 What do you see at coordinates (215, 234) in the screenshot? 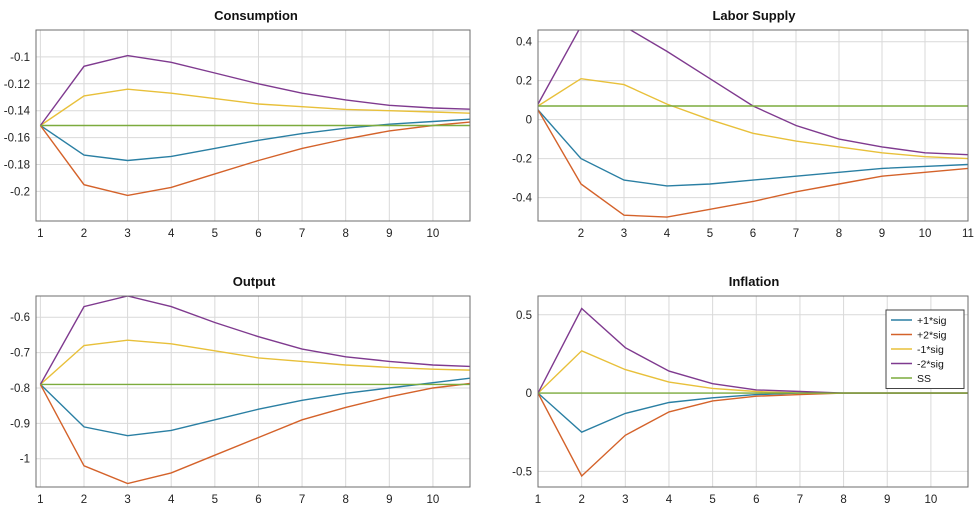
I see `consumption-x-tick-label: 5` at bounding box center [215, 234].